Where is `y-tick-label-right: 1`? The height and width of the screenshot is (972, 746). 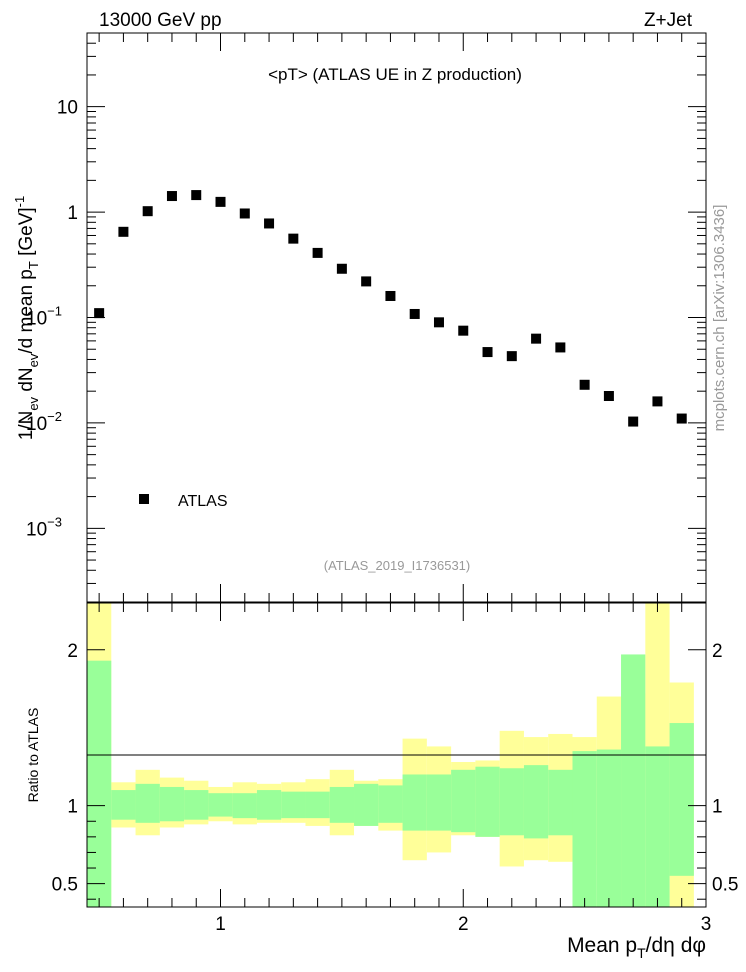
y-tick-label-right: 1 is located at coordinates (717, 807).